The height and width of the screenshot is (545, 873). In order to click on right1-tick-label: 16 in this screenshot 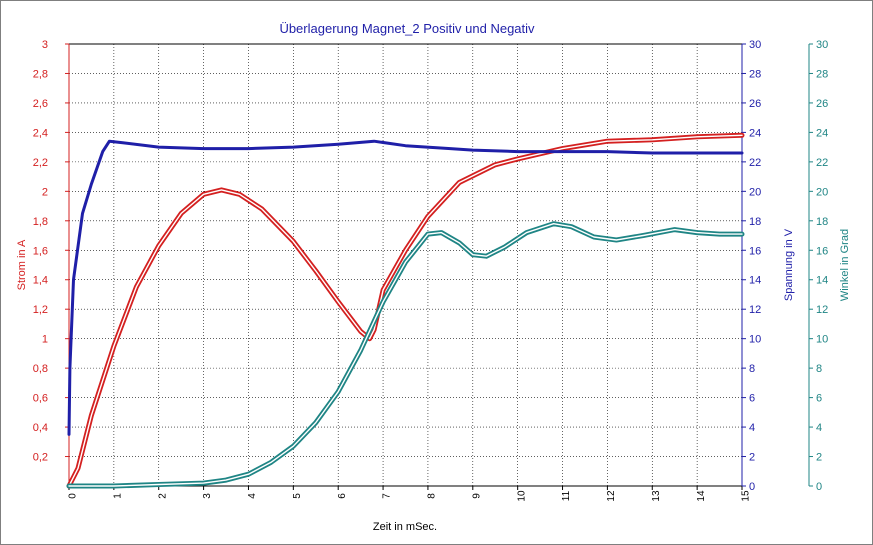, I will do `click(755, 251)`.